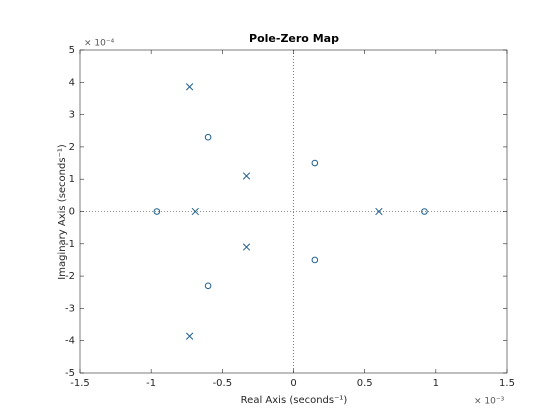 This screenshot has height=420, width=560. What do you see at coordinates (72, 147) in the screenshot?
I see `y-tick-label: 2` at bounding box center [72, 147].